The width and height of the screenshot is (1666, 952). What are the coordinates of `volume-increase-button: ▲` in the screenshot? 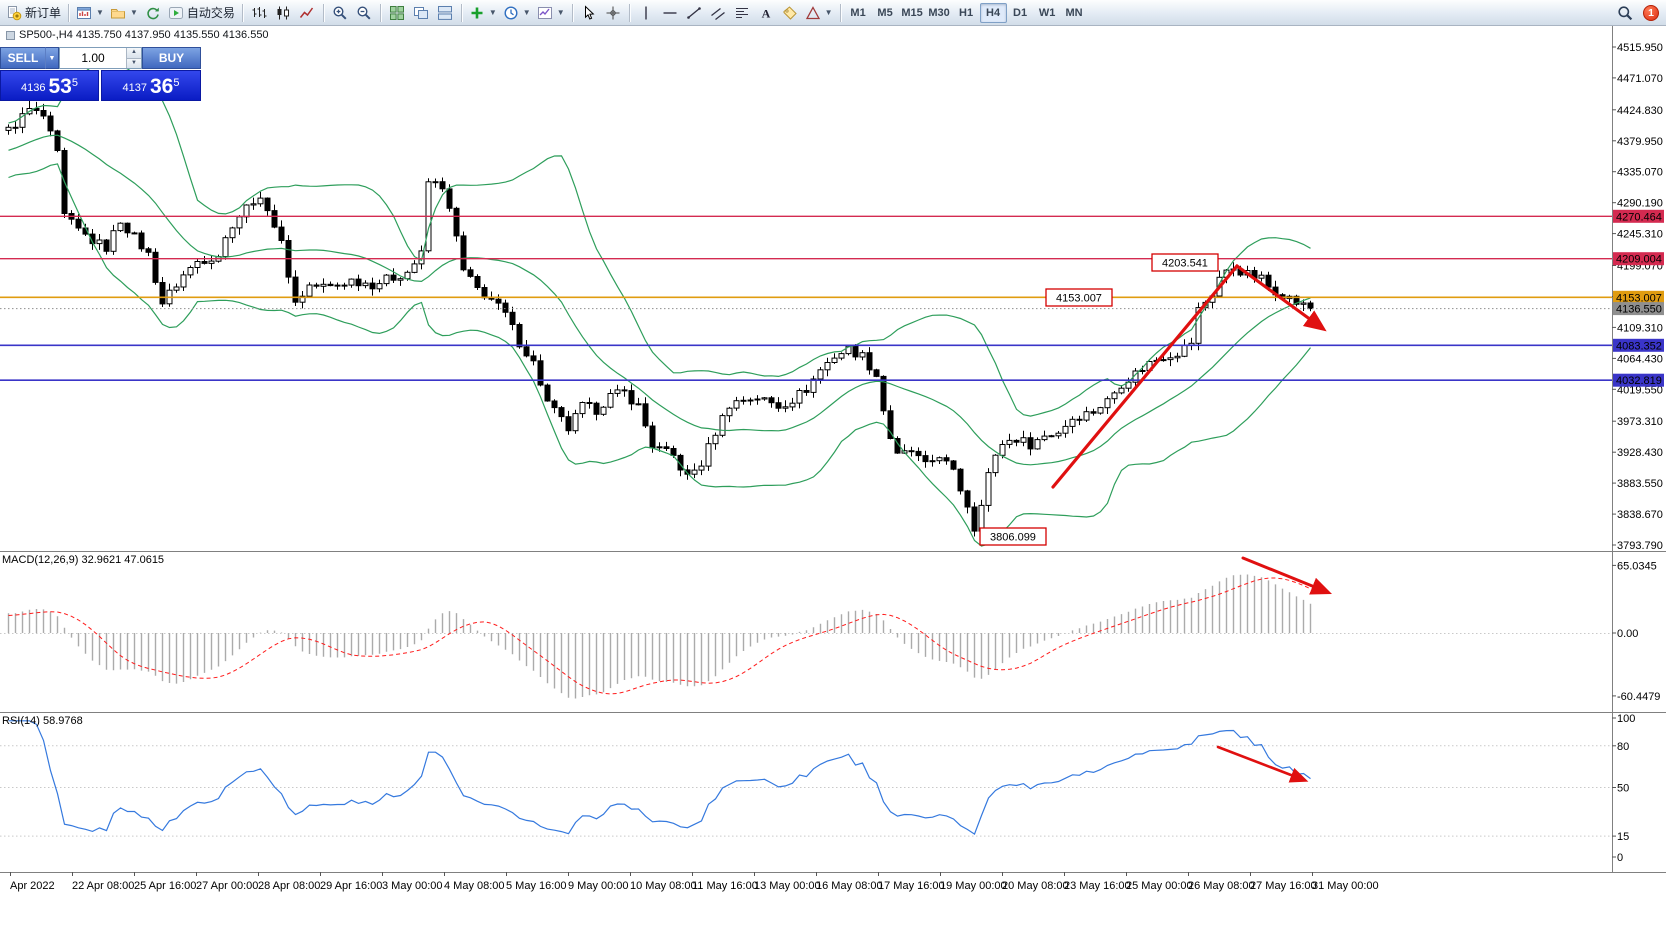 It's located at (134, 53).